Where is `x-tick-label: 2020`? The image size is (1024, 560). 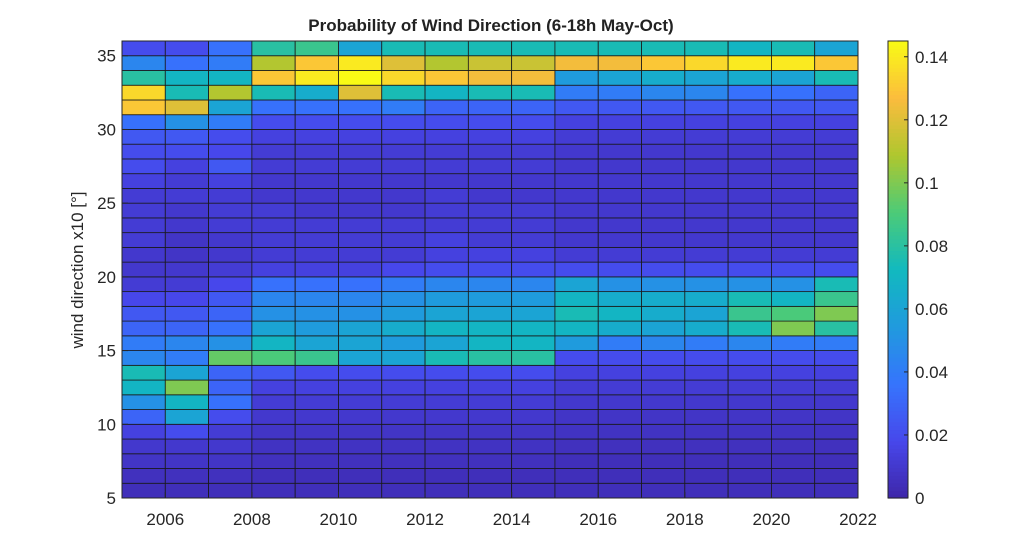
x-tick-label: 2020 is located at coordinates (771, 519).